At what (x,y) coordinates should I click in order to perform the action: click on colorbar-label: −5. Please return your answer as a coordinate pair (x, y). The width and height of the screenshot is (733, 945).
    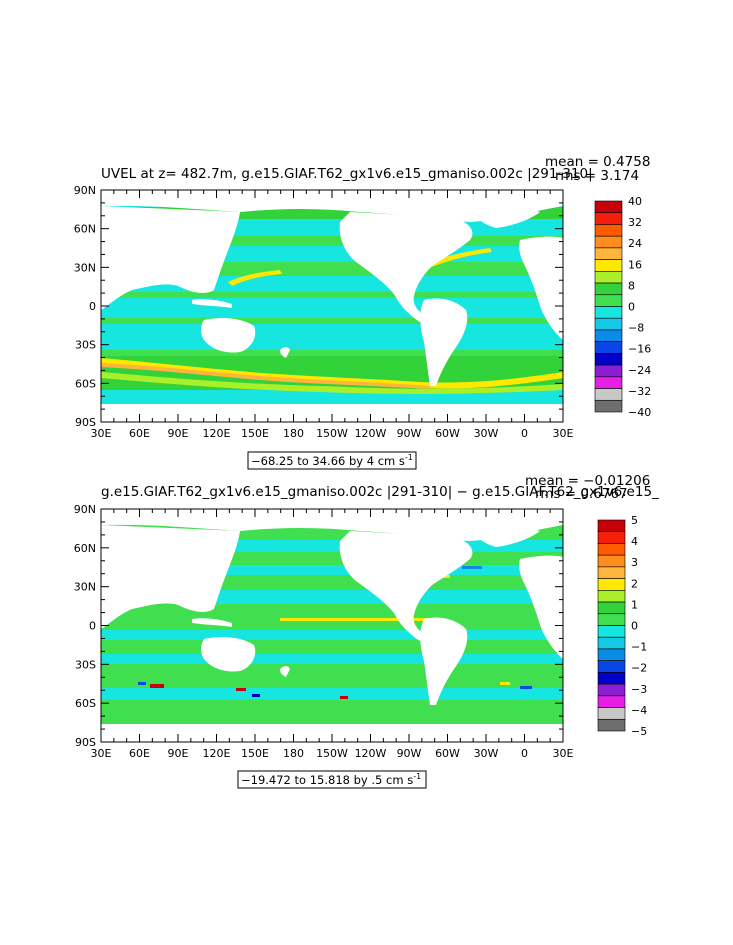
    Looking at the image, I should click on (639, 731).